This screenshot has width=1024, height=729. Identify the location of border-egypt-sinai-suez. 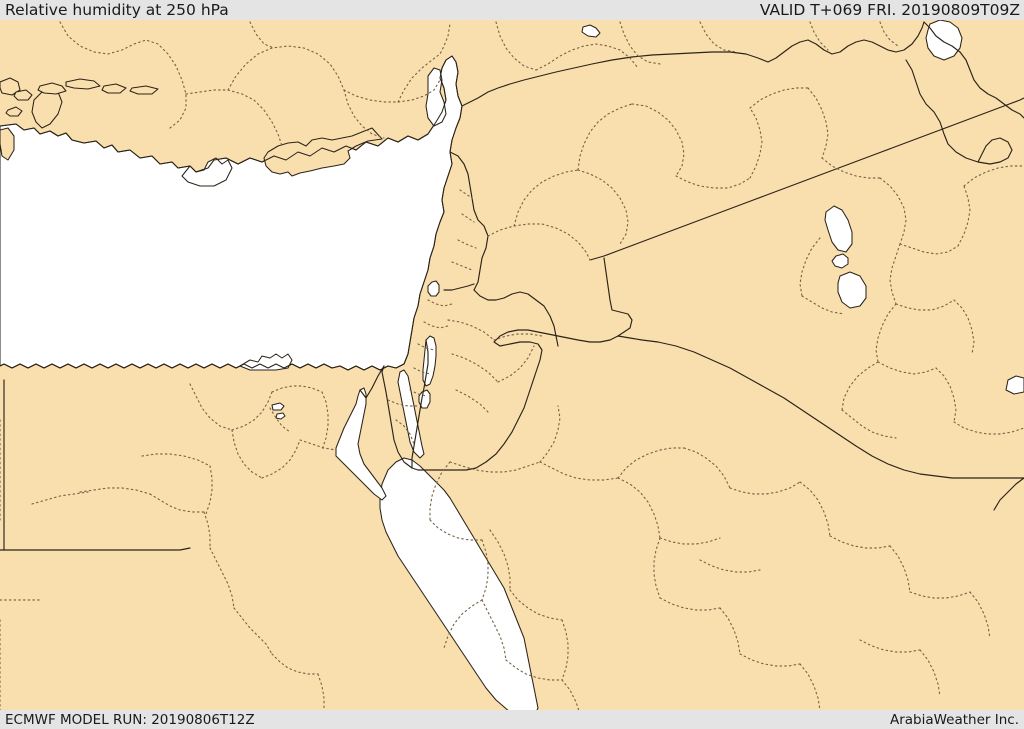
(372, 382).